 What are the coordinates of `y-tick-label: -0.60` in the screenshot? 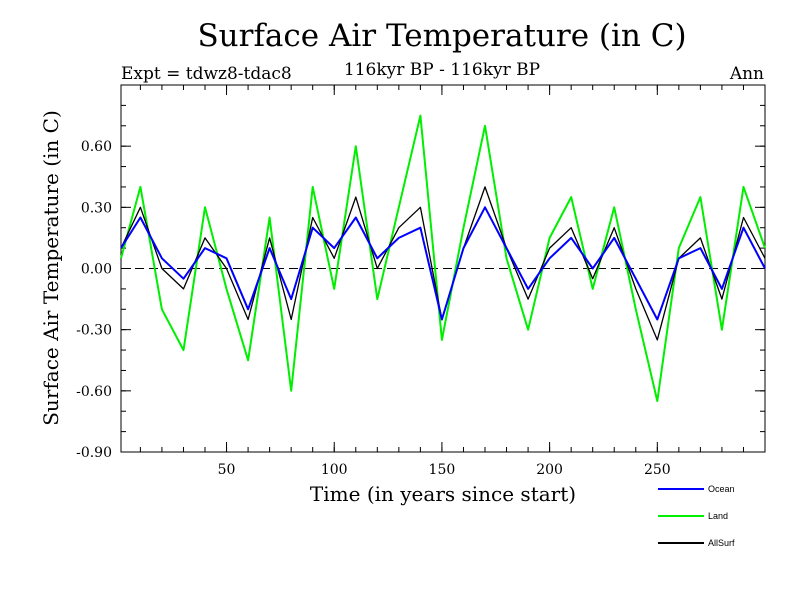 It's located at (94, 392).